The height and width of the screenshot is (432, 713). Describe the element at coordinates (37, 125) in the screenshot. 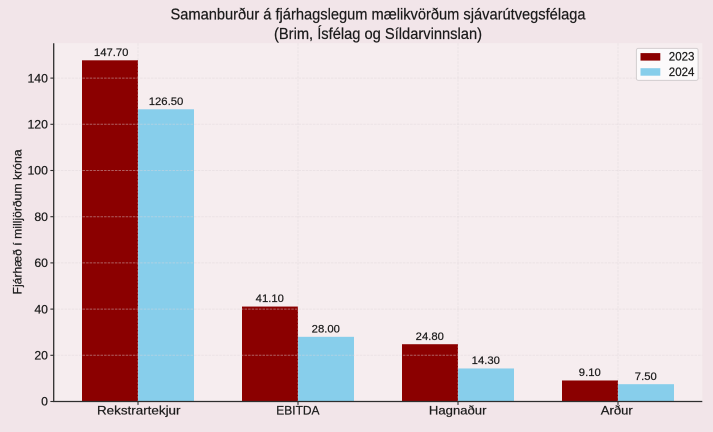

I see `svg-text: 120` at that location.